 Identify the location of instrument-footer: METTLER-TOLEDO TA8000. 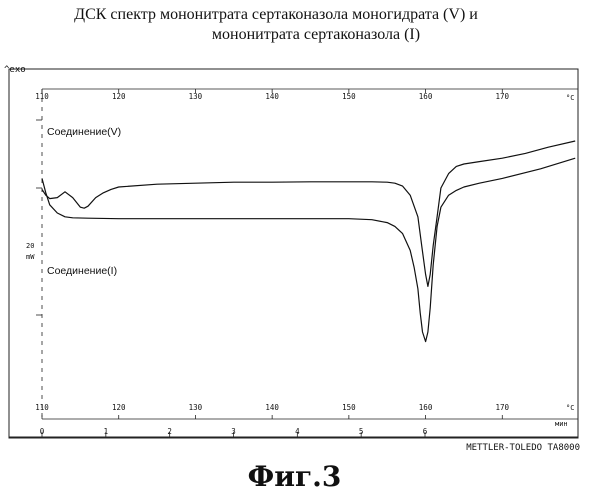
(523, 448).